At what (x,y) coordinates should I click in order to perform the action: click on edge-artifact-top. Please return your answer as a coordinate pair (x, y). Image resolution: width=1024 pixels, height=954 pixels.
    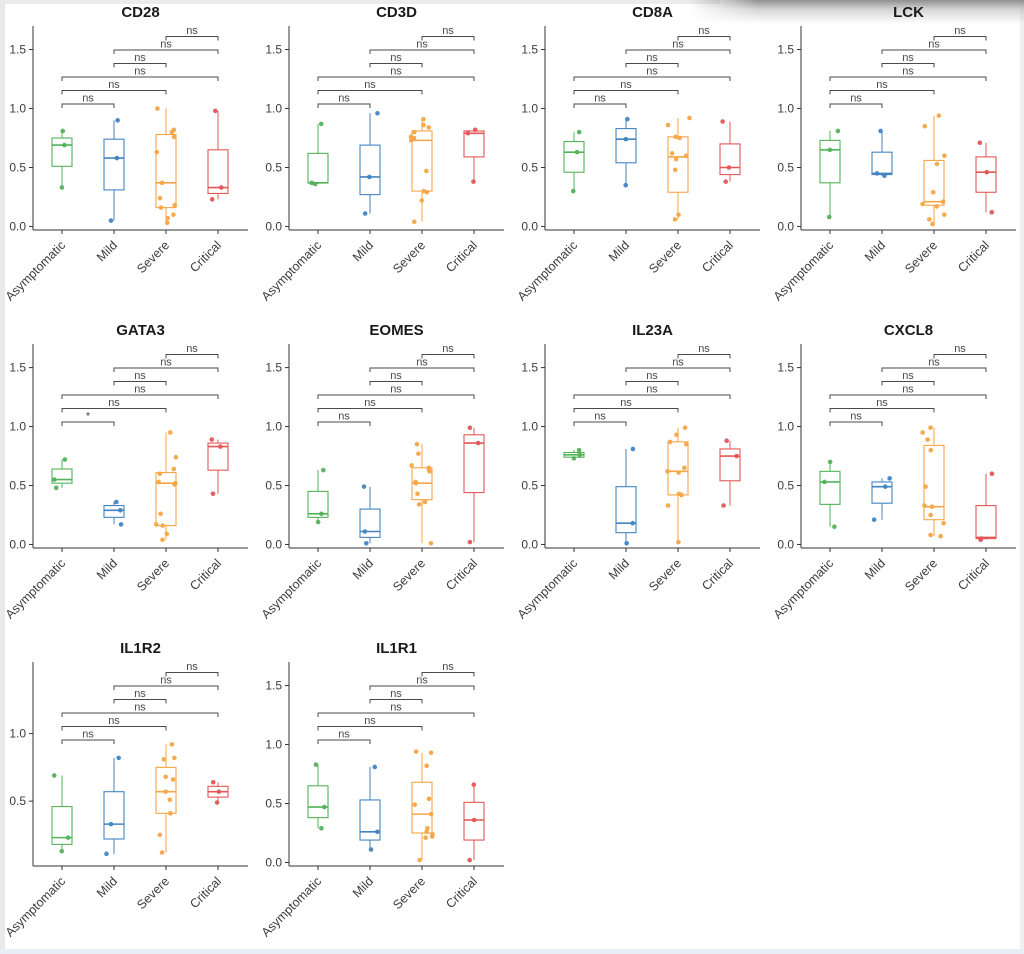
    Looking at the image, I should click on (360, 2).